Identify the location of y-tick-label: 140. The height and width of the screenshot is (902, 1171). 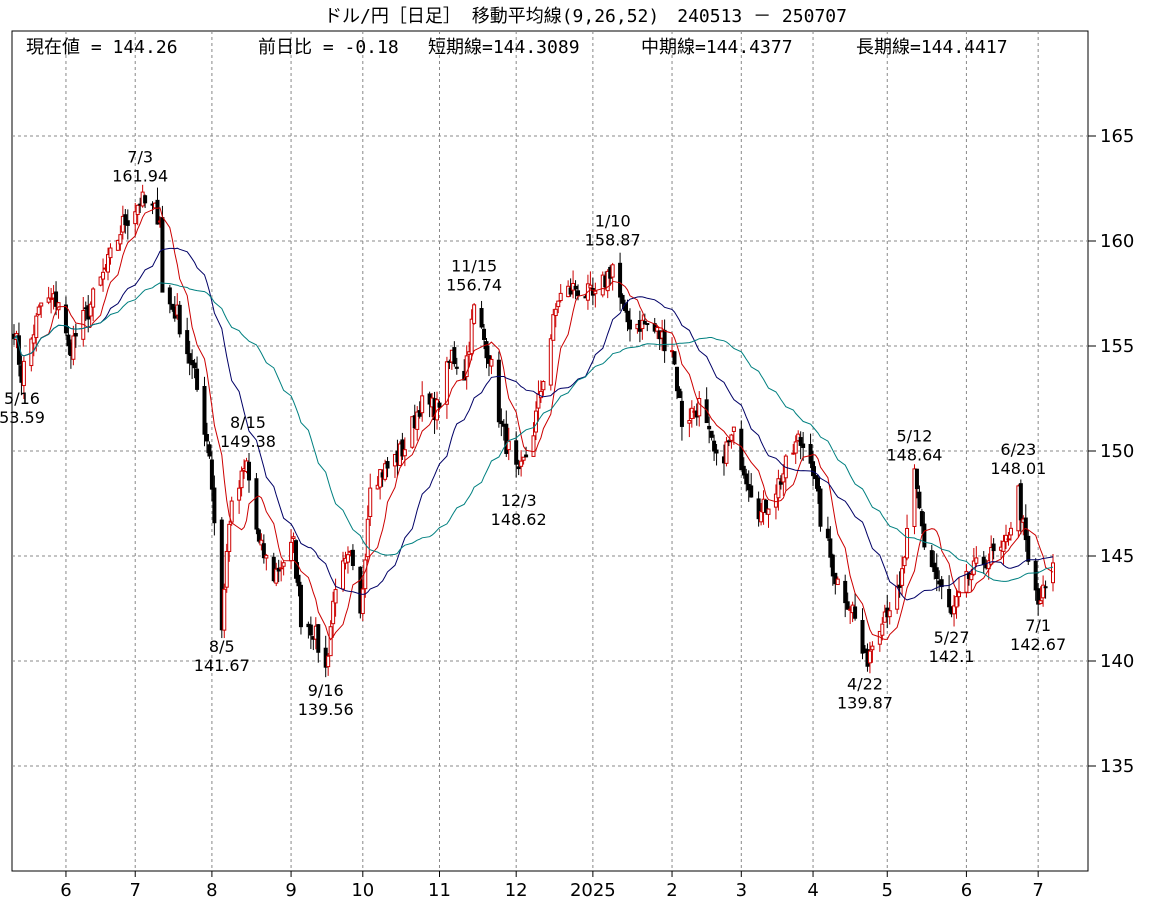
(1117, 661).